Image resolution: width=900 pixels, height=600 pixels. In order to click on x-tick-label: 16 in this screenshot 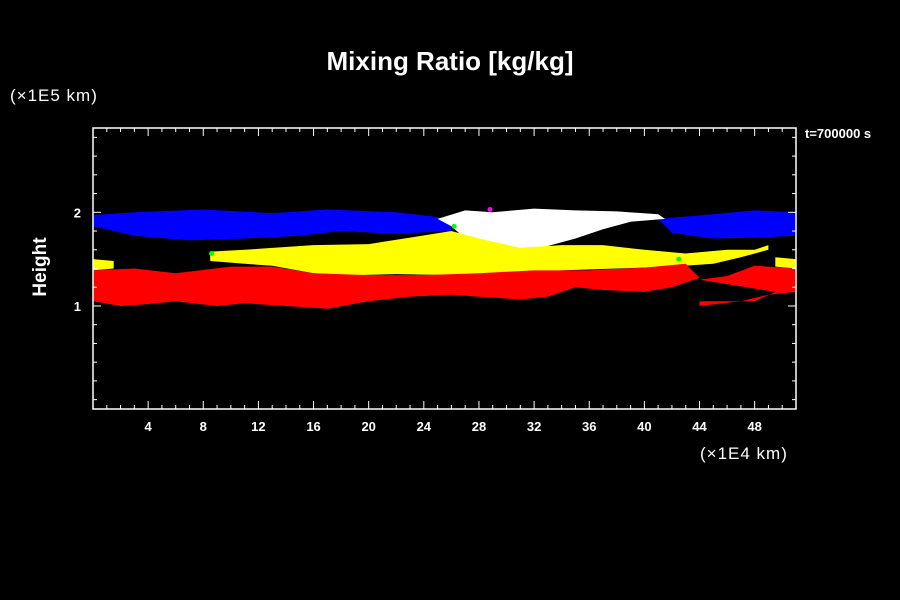, I will do `click(313, 426)`.